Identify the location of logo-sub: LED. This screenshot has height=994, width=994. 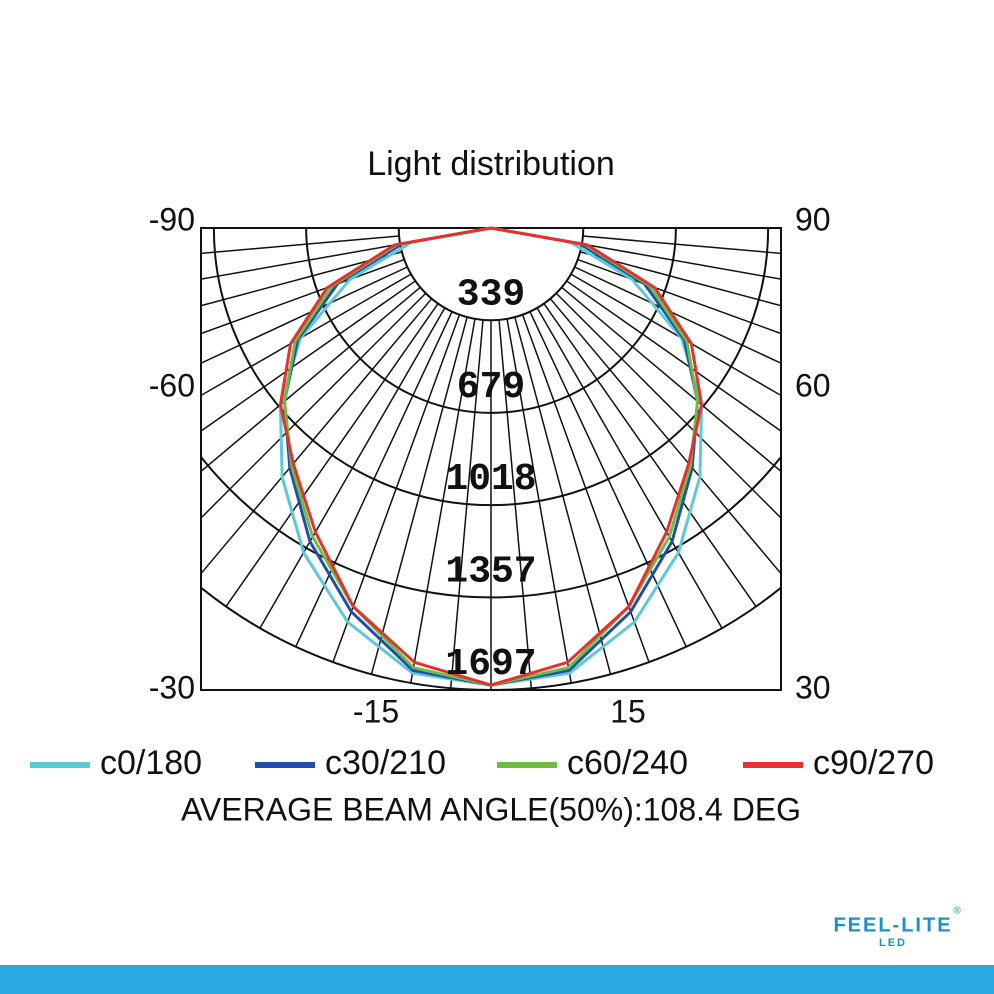
(893, 943).